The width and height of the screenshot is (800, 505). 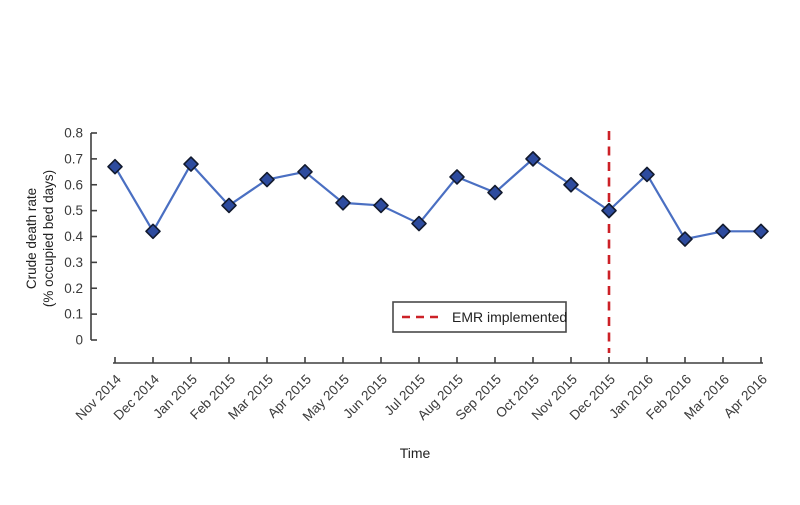 What do you see at coordinates (40, 238) in the screenshot?
I see `y-axis-title: Crude death rate (% occupied bed days)` at bounding box center [40, 238].